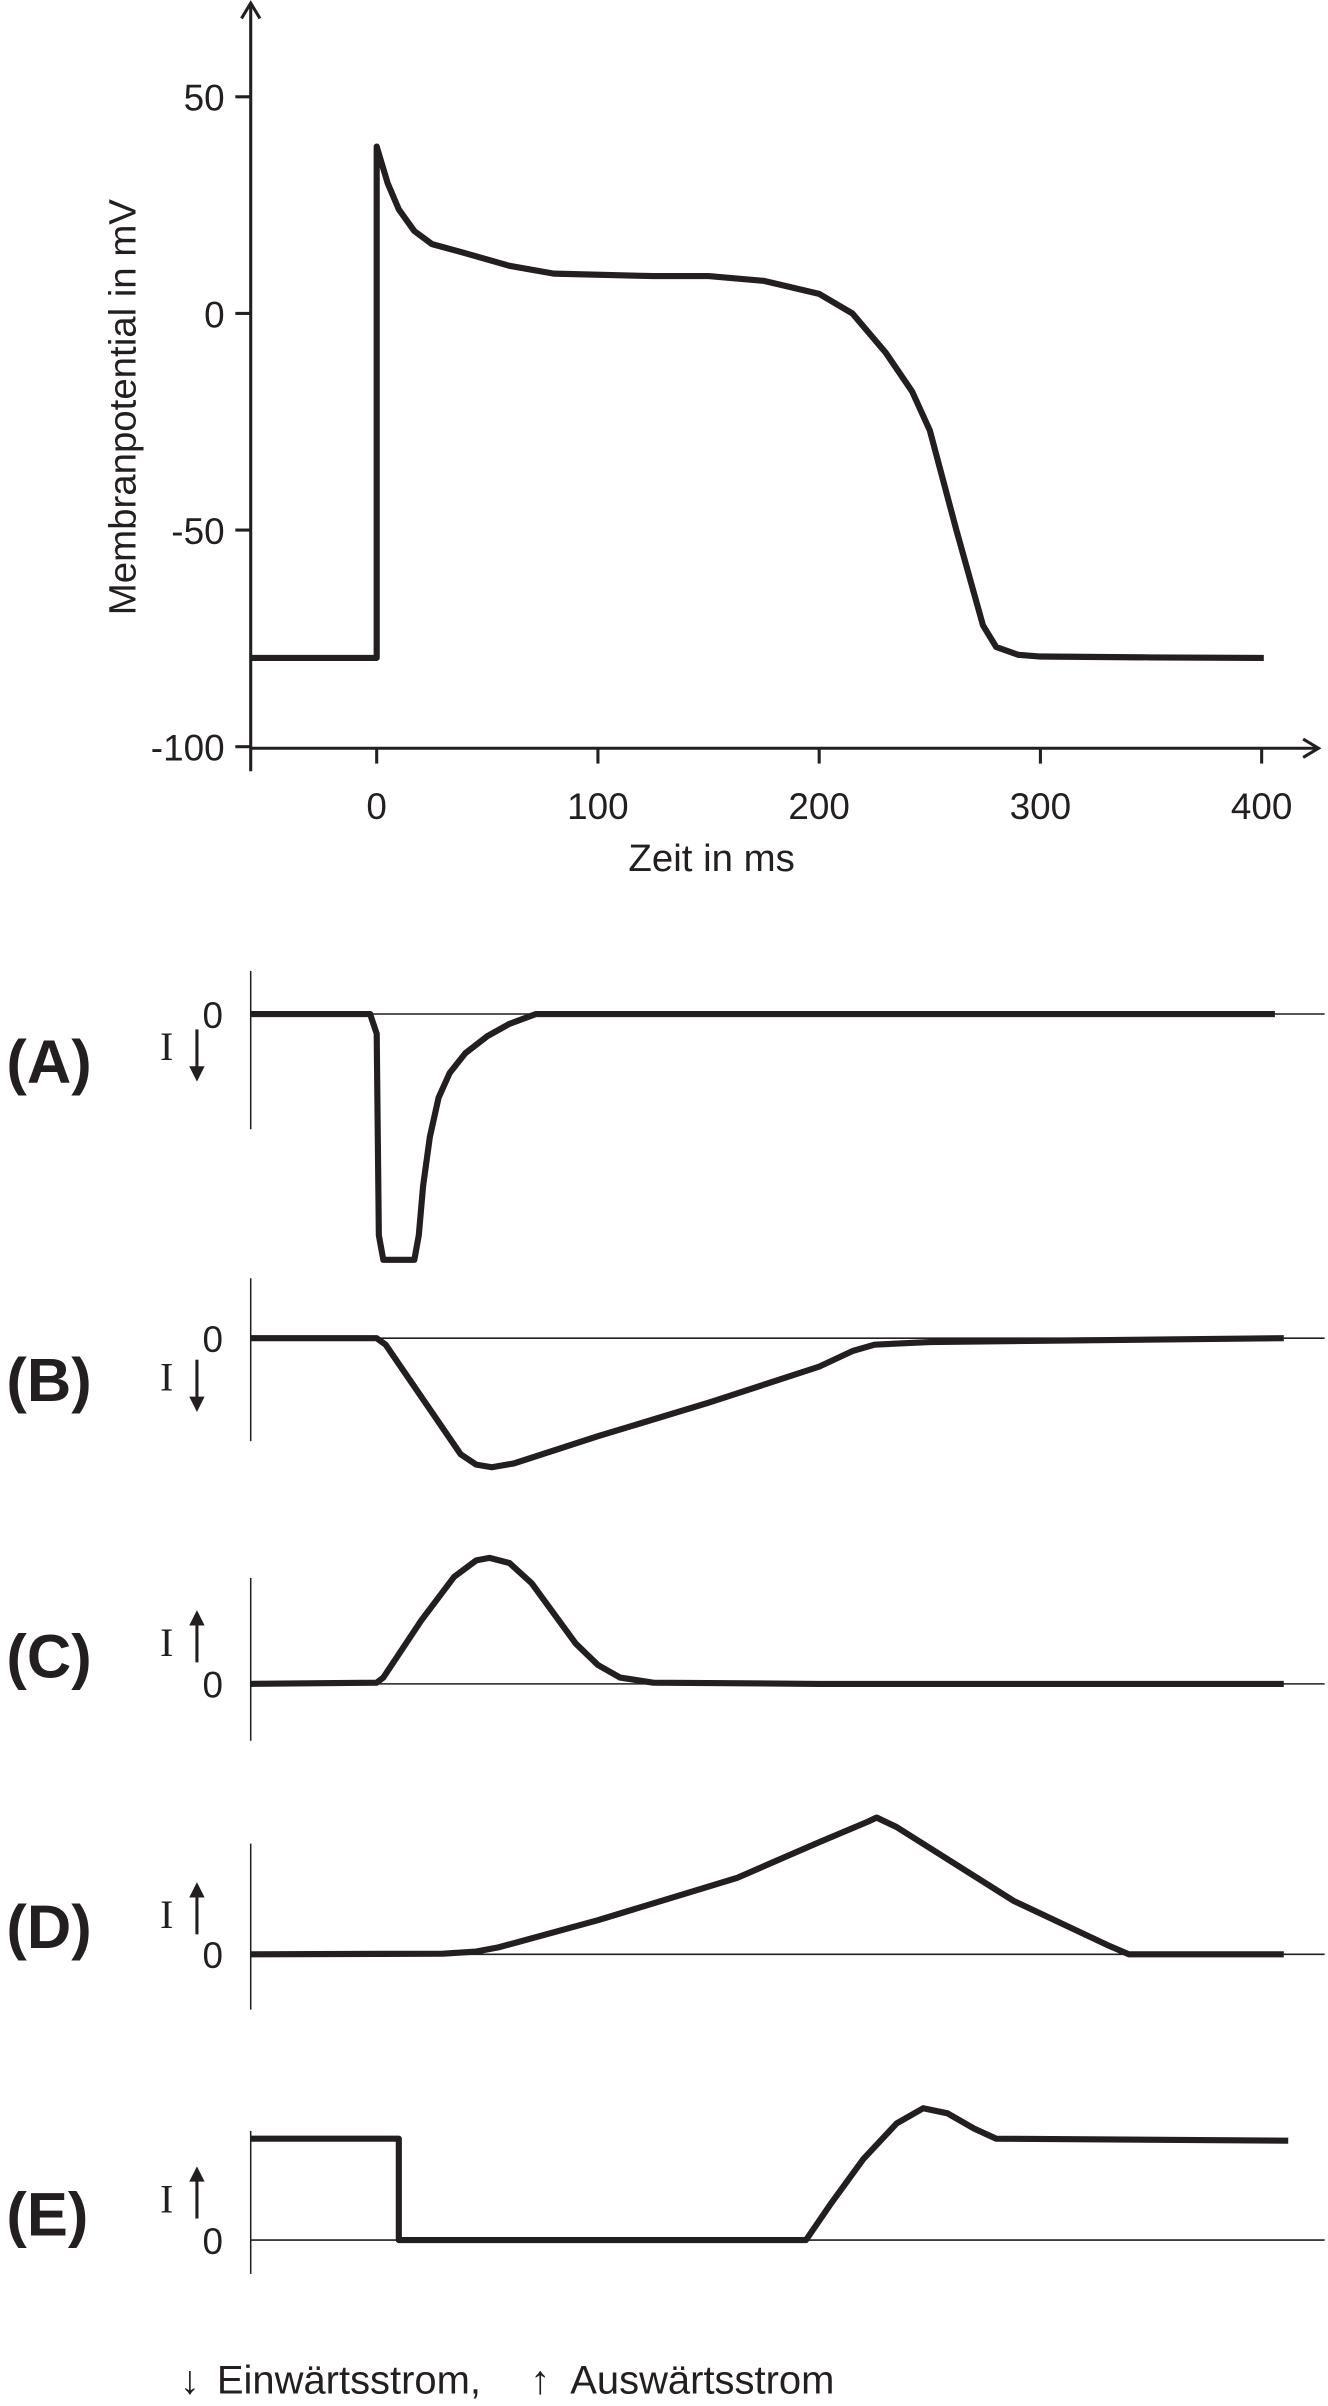  I want to click on y-tick-label: 50, so click(204, 98).